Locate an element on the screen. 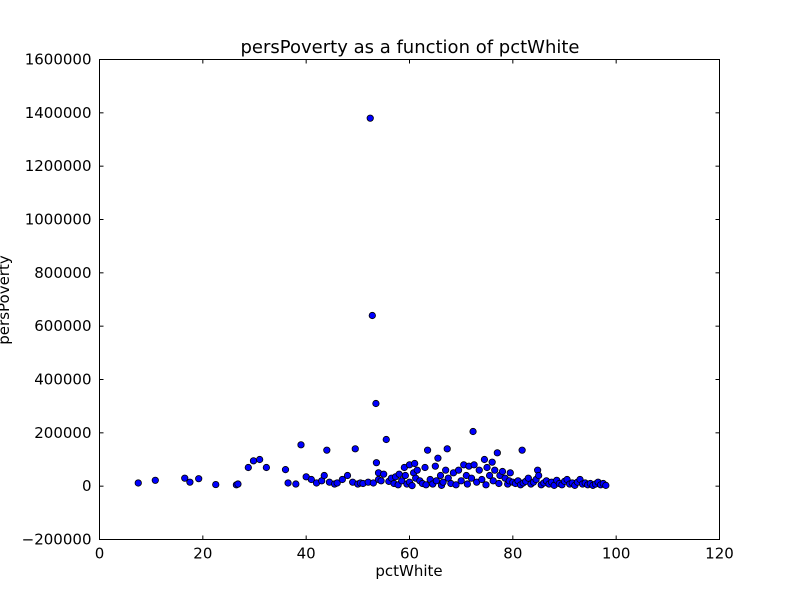 The width and height of the screenshot is (800, 600). x-tick-label: 20 is located at coordinates (202, 554).